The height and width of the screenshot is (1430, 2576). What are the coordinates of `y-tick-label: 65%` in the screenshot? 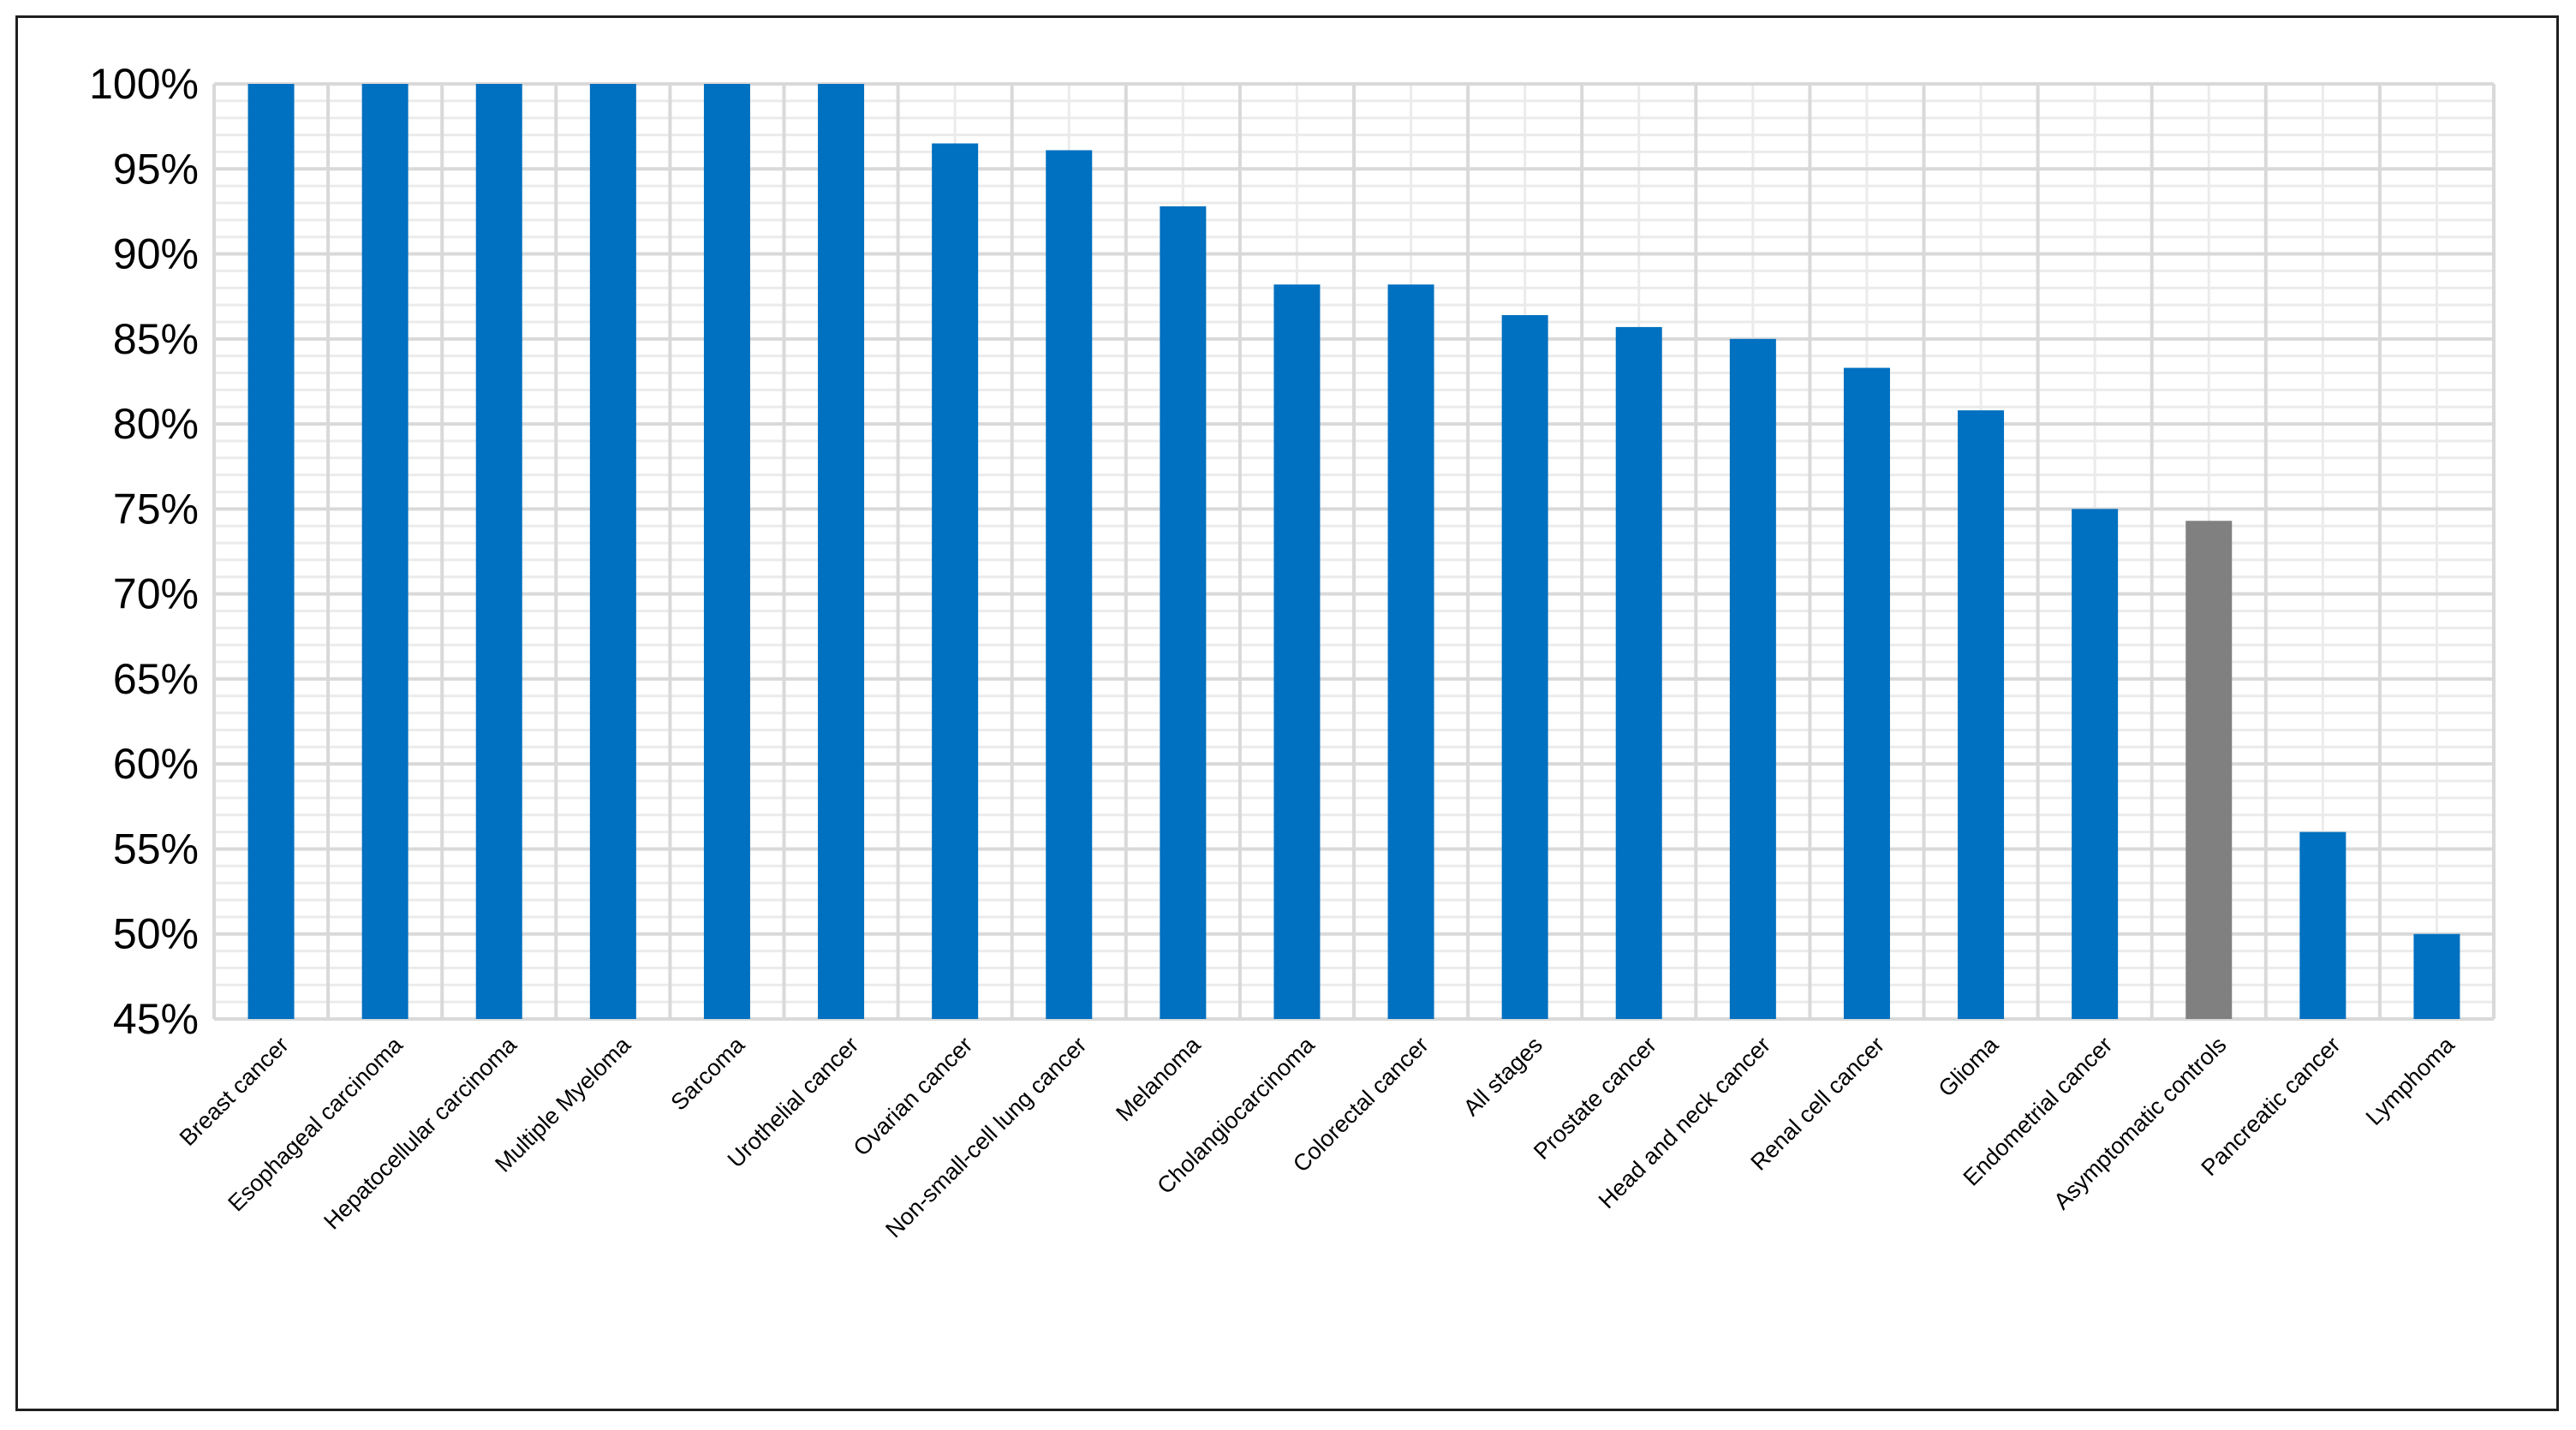 It's located at (156, 679).